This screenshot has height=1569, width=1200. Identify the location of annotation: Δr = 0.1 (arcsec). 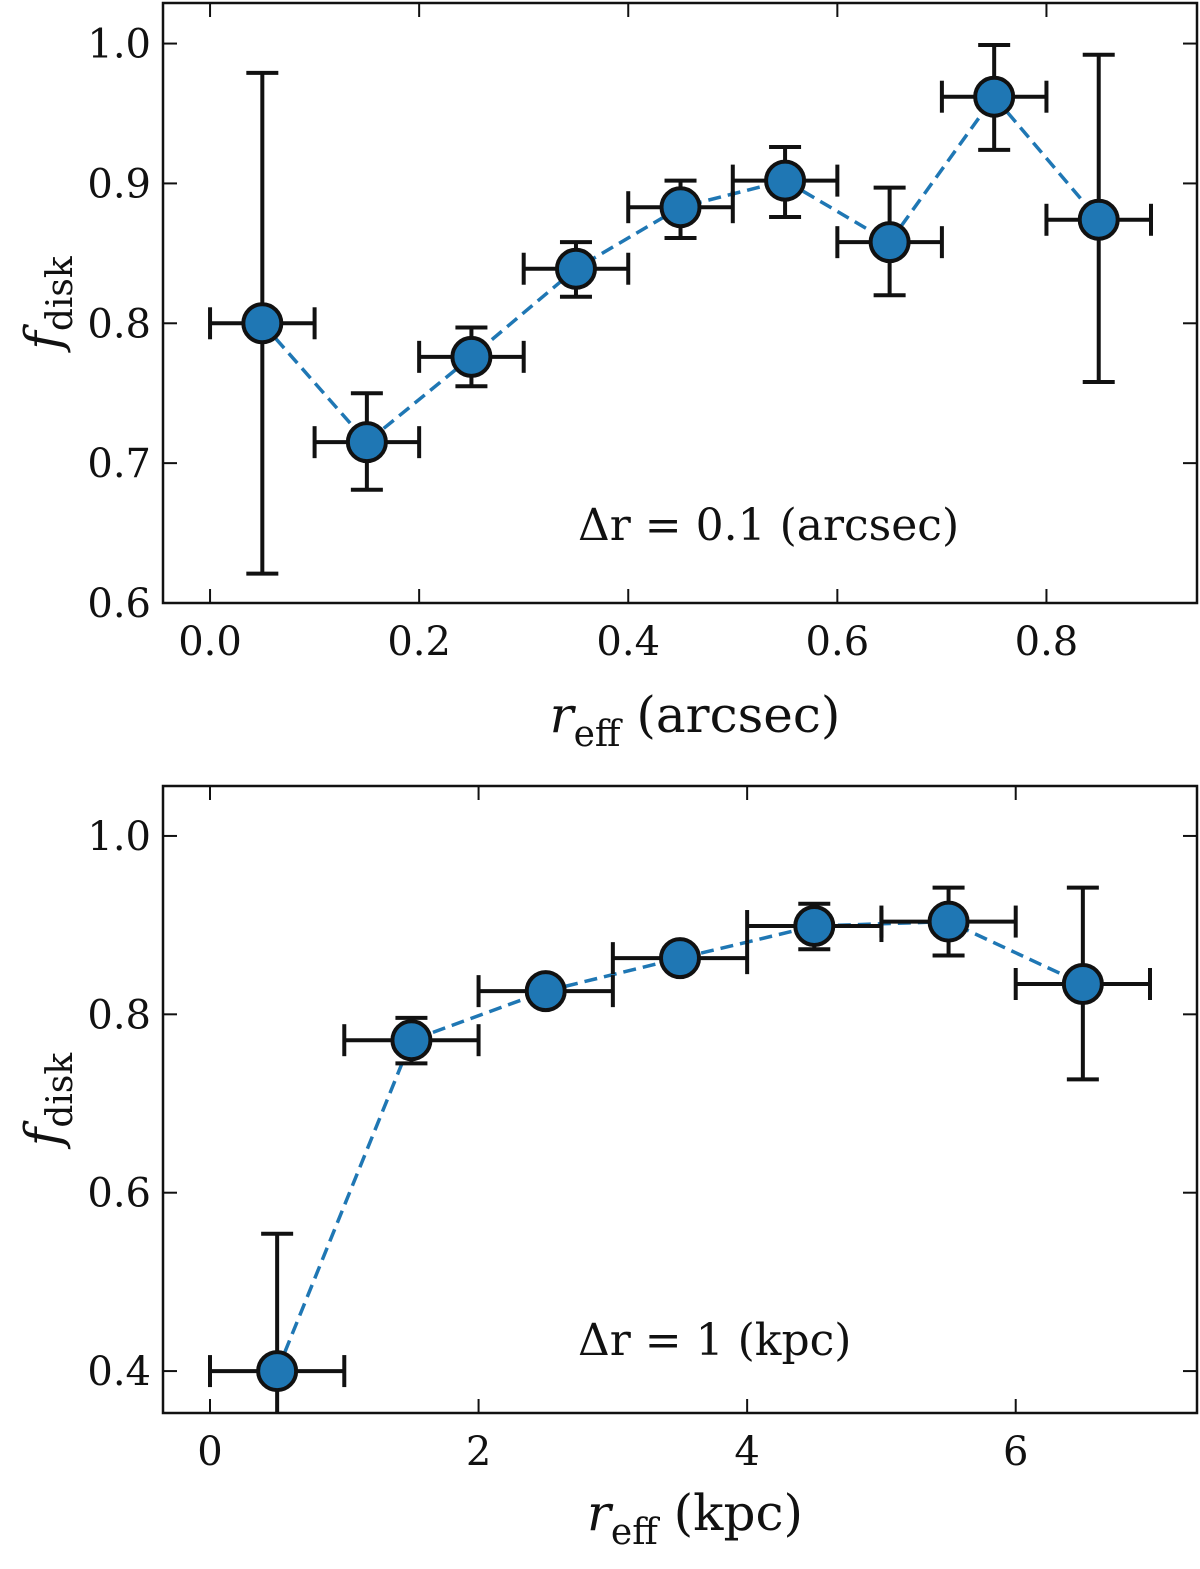
(768, 525).